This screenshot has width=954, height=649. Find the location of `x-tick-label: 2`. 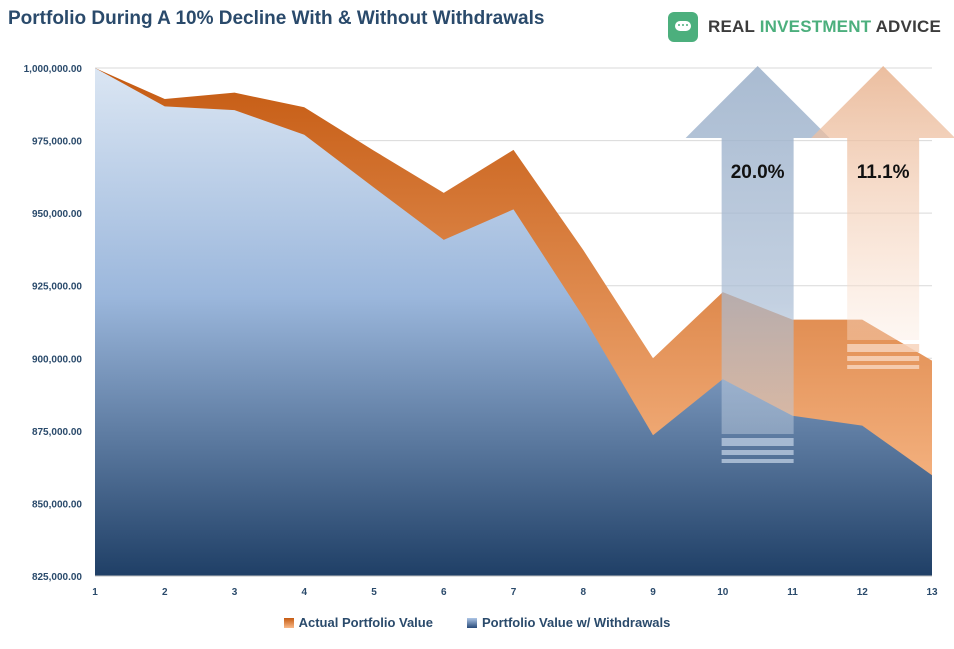

x-tick-label: 2 is located at coordinates (165, 592).